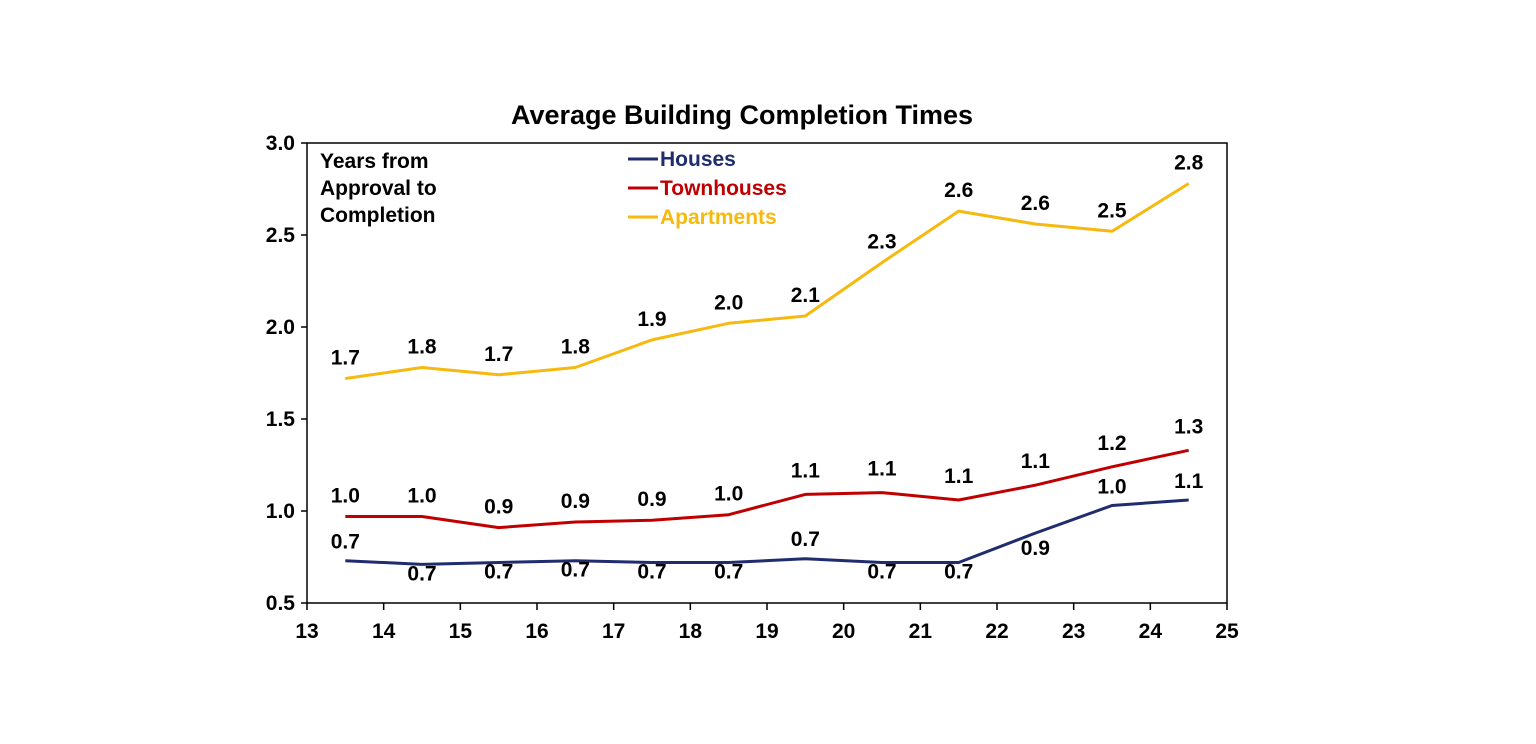 The height and width of the screenshot is (744, 1536). I want to click on annotation-line: Completion, so click(378, 215).